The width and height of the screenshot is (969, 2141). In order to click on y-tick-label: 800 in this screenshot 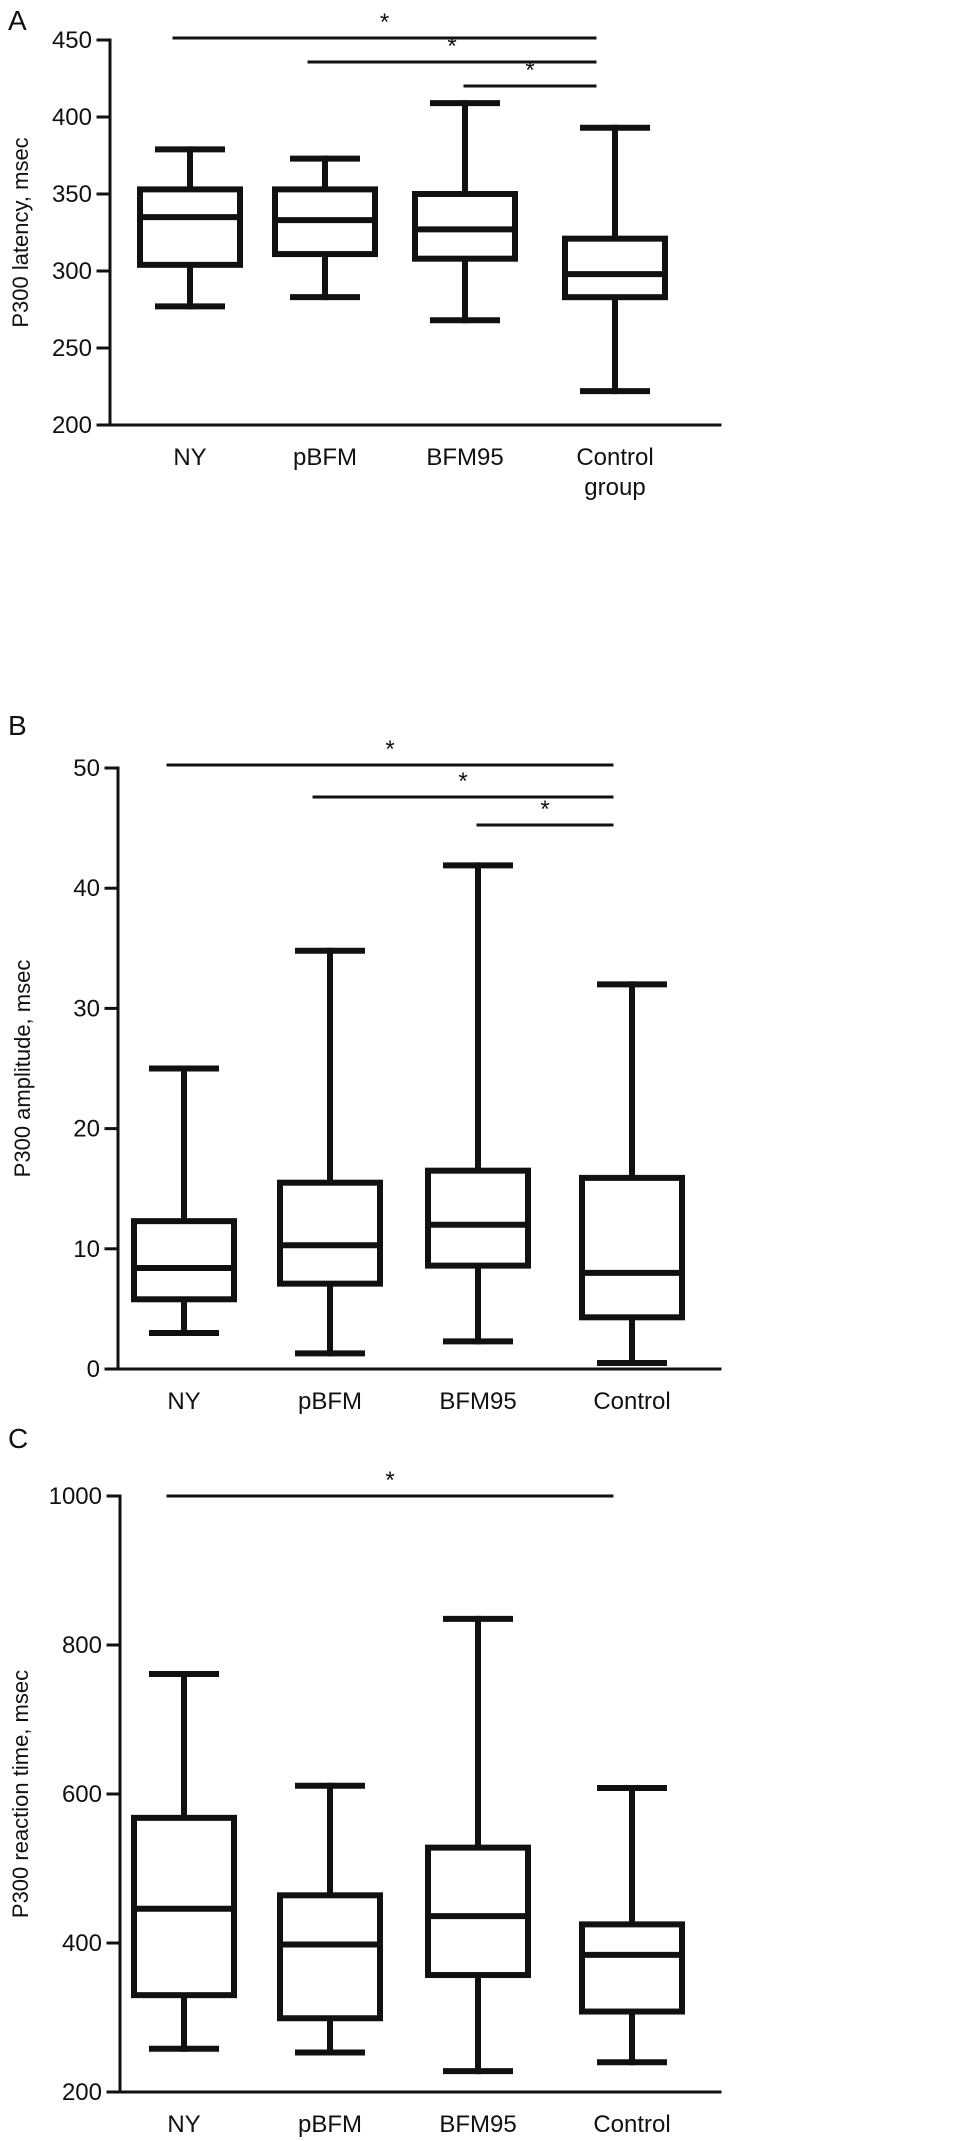, I will do `click(82, 1645)`.